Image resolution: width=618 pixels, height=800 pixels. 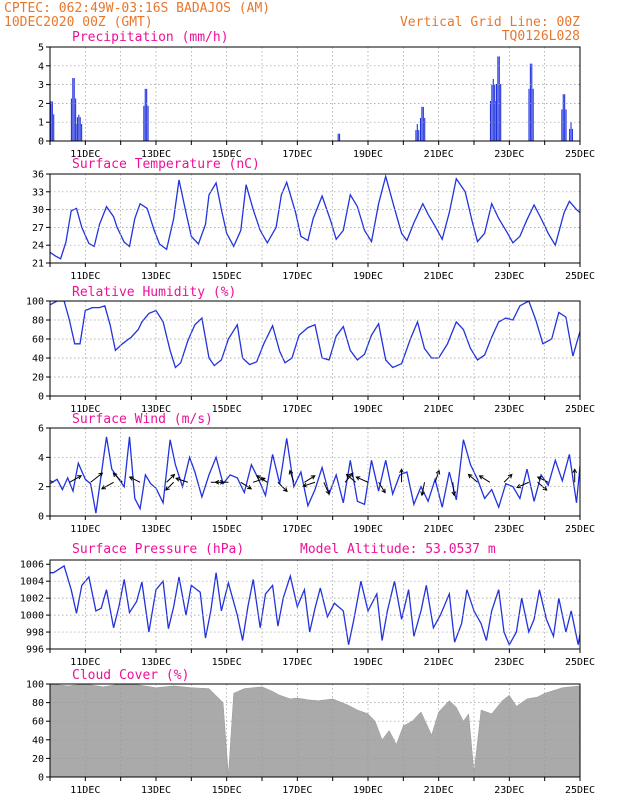 I want to click on humidity-series-line, so click(x=315, y=335).